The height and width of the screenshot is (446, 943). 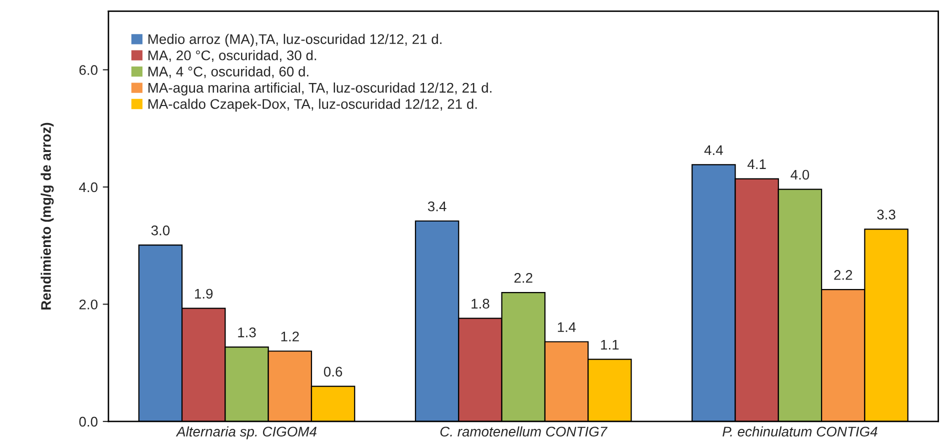 What do you see at coordinates (232, 56) in the screenshot?
I see `legend-label: MA, 20 °C, oscuridad, 30 d.` at bounding box center [232, 56].